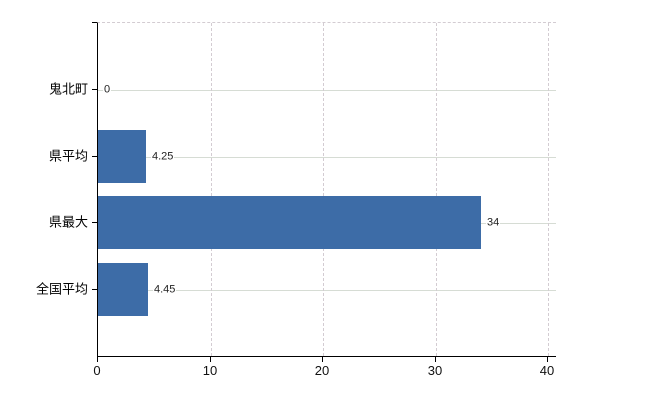 Image resolution: width=650 pixels, height=400 pixels. What do you see at coordinates (322, 370) in the screenshot?
I see `value-tick-label: 20` at bounding box center [322, 370].